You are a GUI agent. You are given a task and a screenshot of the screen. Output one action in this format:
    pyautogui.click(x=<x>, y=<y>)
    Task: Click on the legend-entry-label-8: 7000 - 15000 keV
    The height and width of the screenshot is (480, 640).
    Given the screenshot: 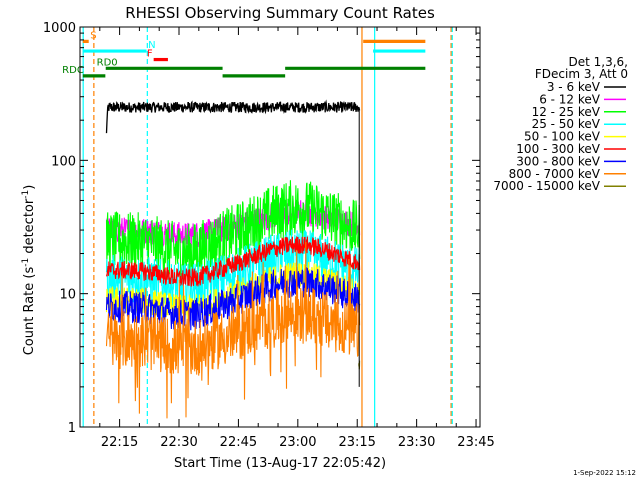 What is the action you would take?
    pyautogui.click(x=546, y=186)
    